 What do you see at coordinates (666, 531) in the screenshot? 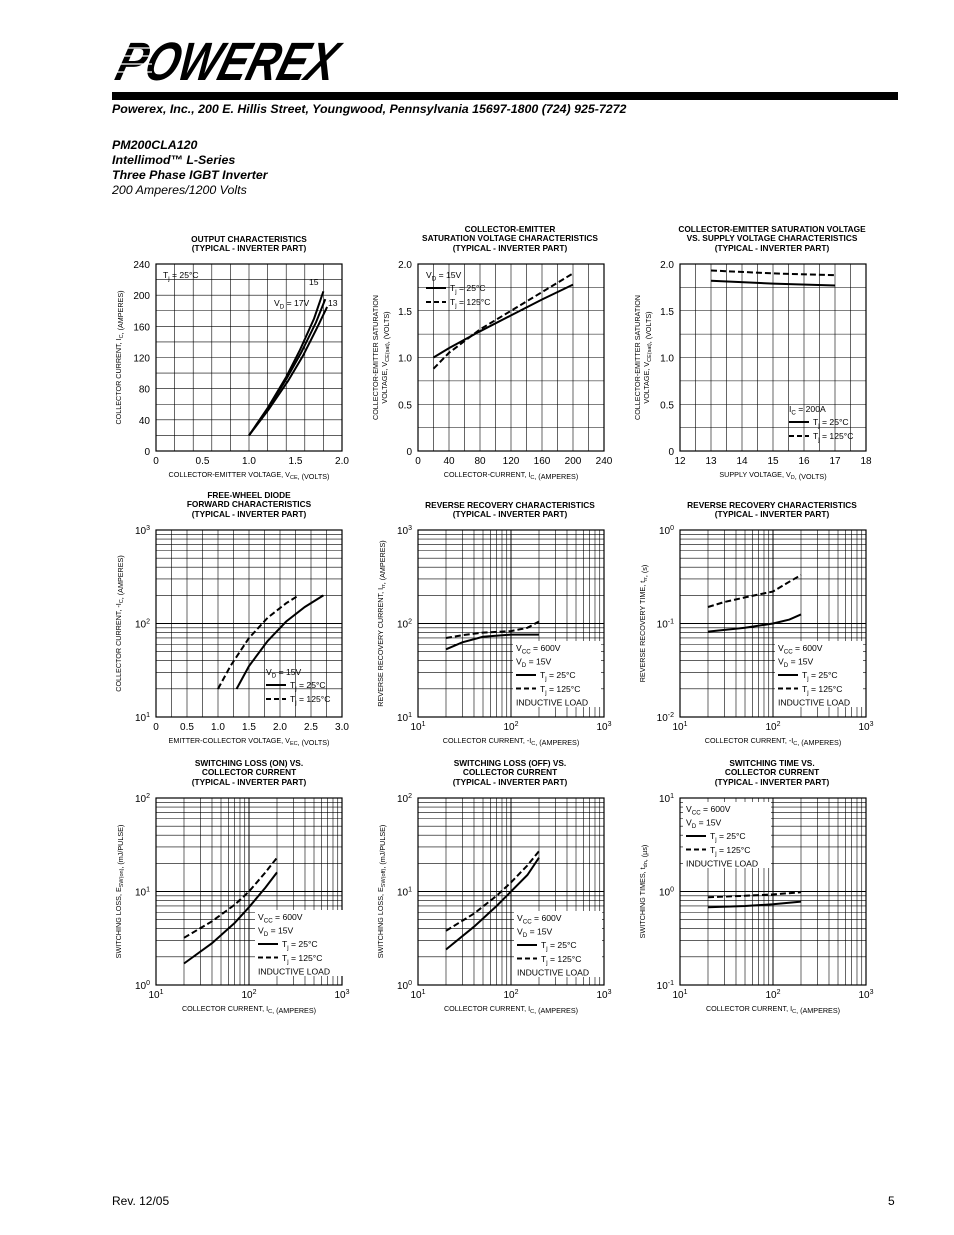
I see `tick-label: 100` at bounding box center [666, 531].